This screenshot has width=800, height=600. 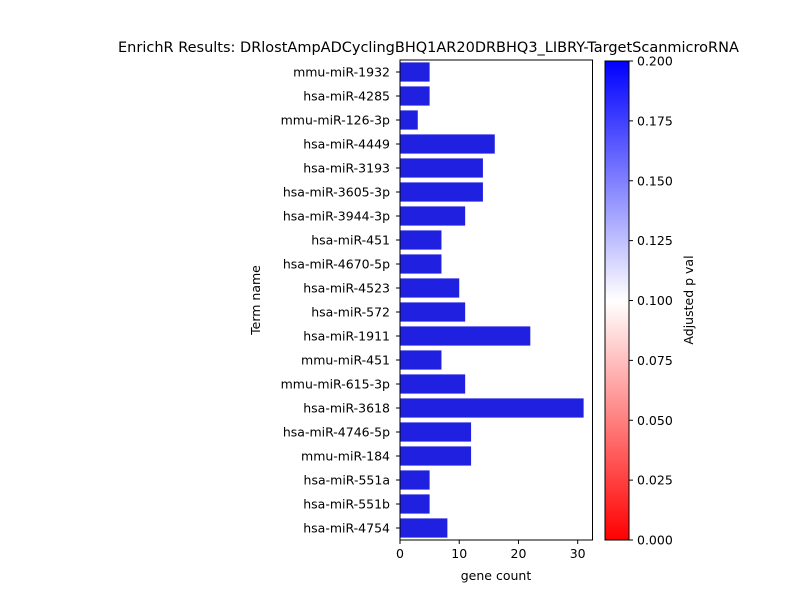 What do you see at coordinates (491, 550) in the screenshot?
I see `x-ticks: 0 10 20 30` at bounding box center [491, 550].